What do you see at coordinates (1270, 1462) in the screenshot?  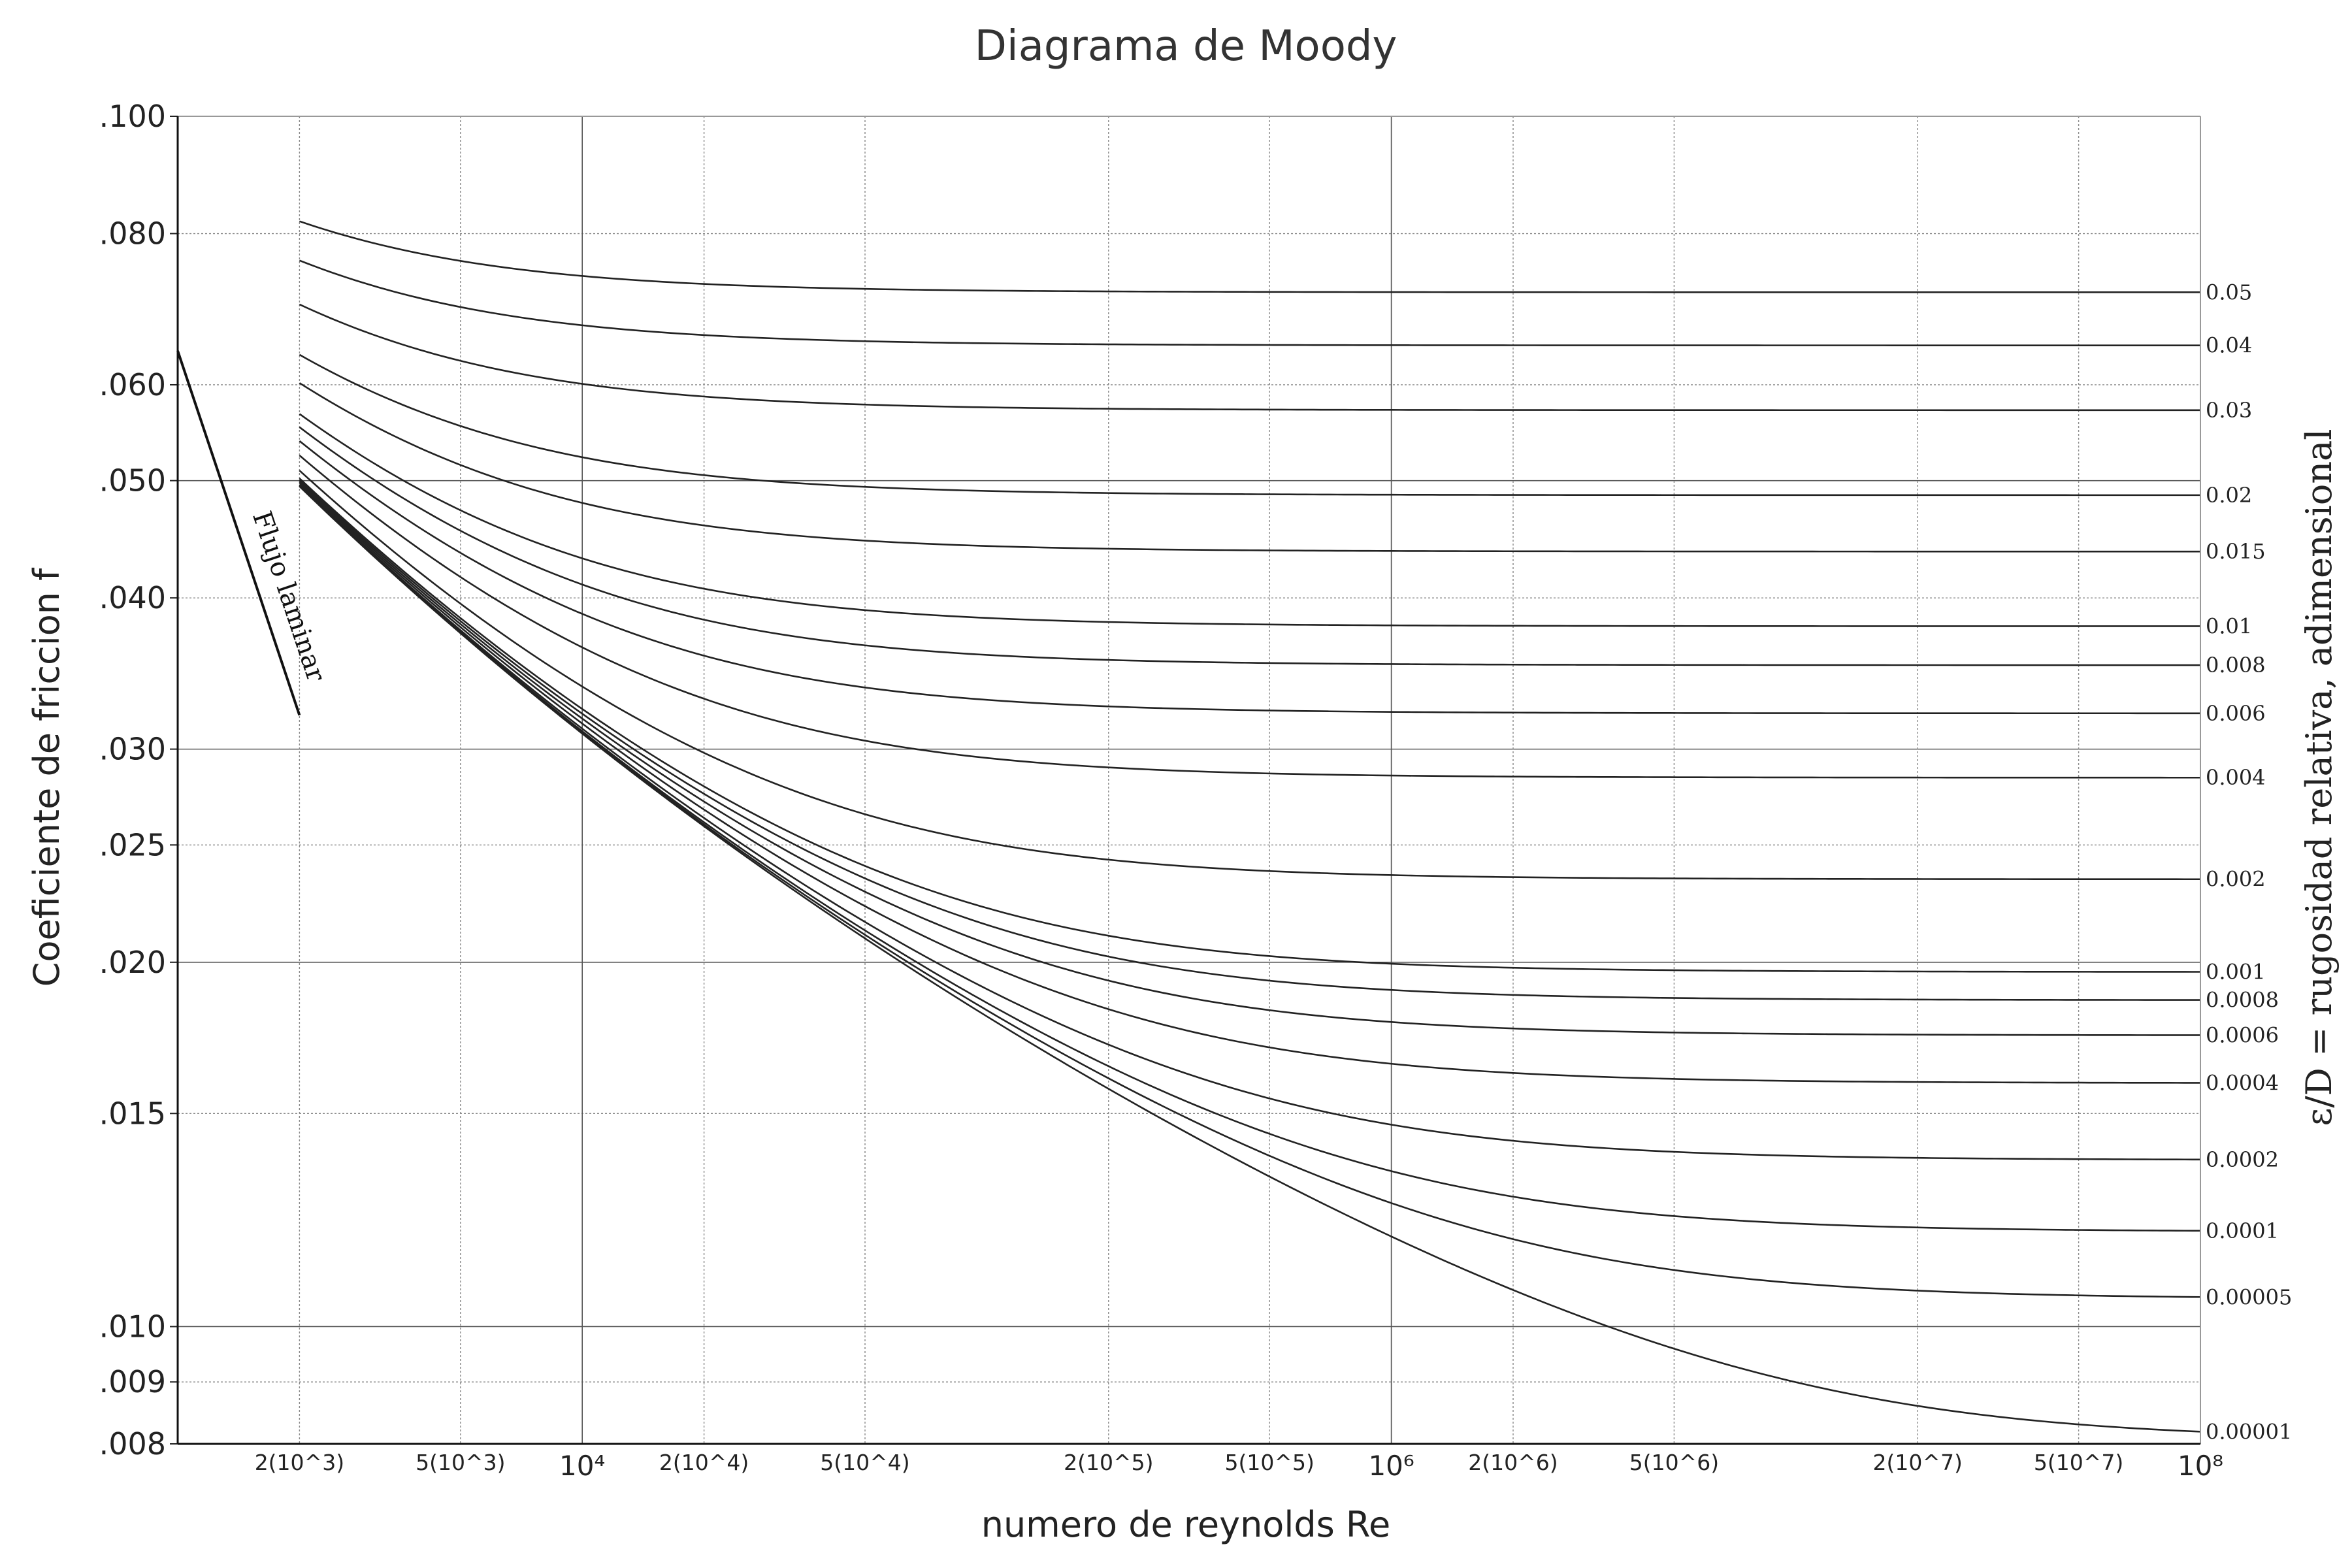 I see `x-tick-label: 5(10^5)` at bounding box center [1270, 1462].